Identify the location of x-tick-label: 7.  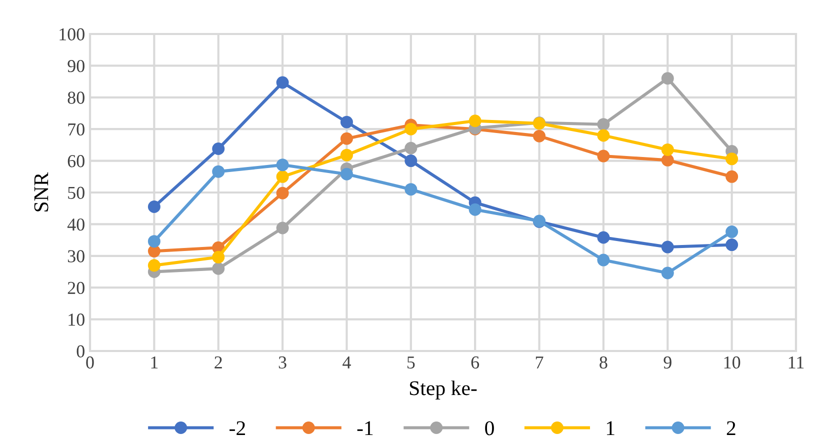
(540, 362).